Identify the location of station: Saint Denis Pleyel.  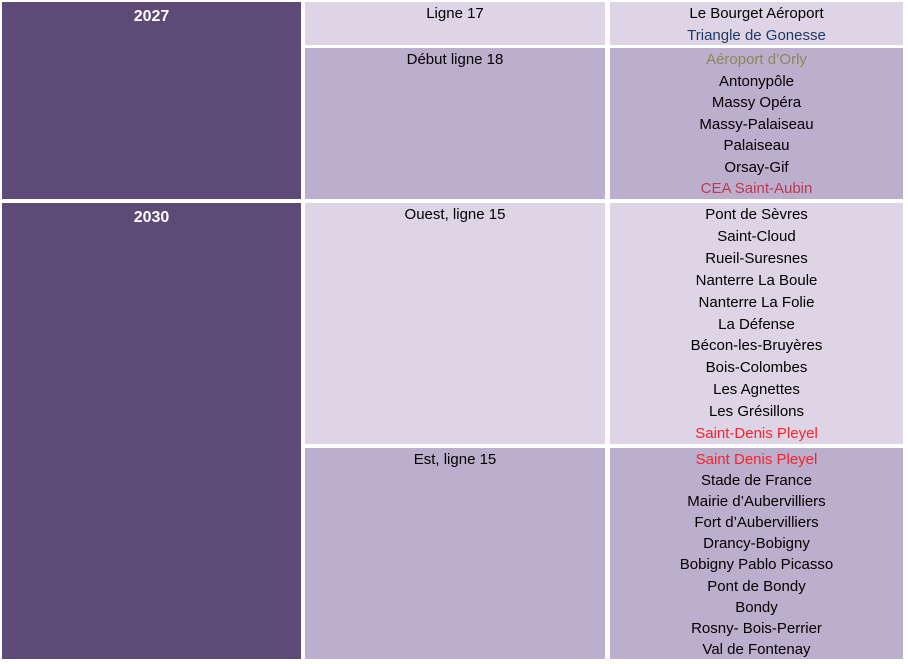
(756, 459).